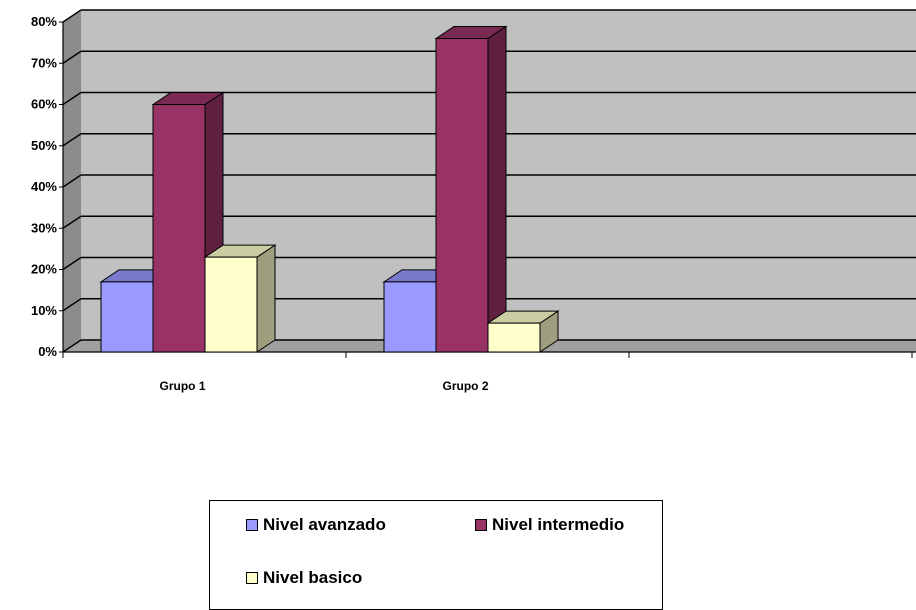 The width and height of the screenshot is (916, 610). I want to click on legend-label-nivel-intermedio: Nivel intermedio, so click(558, 524).